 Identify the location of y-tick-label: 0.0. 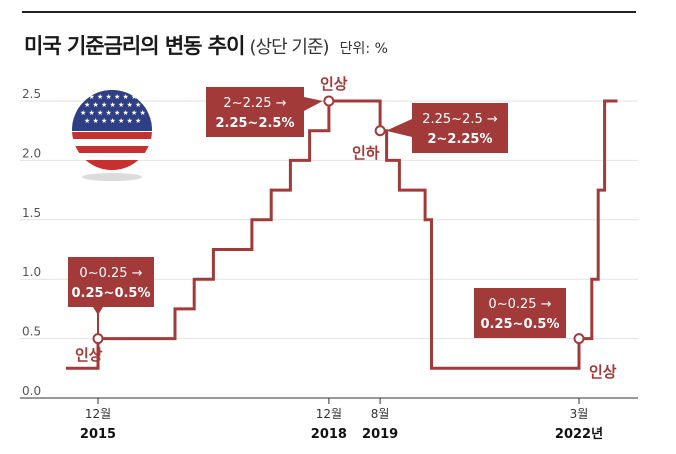
(31, 391).